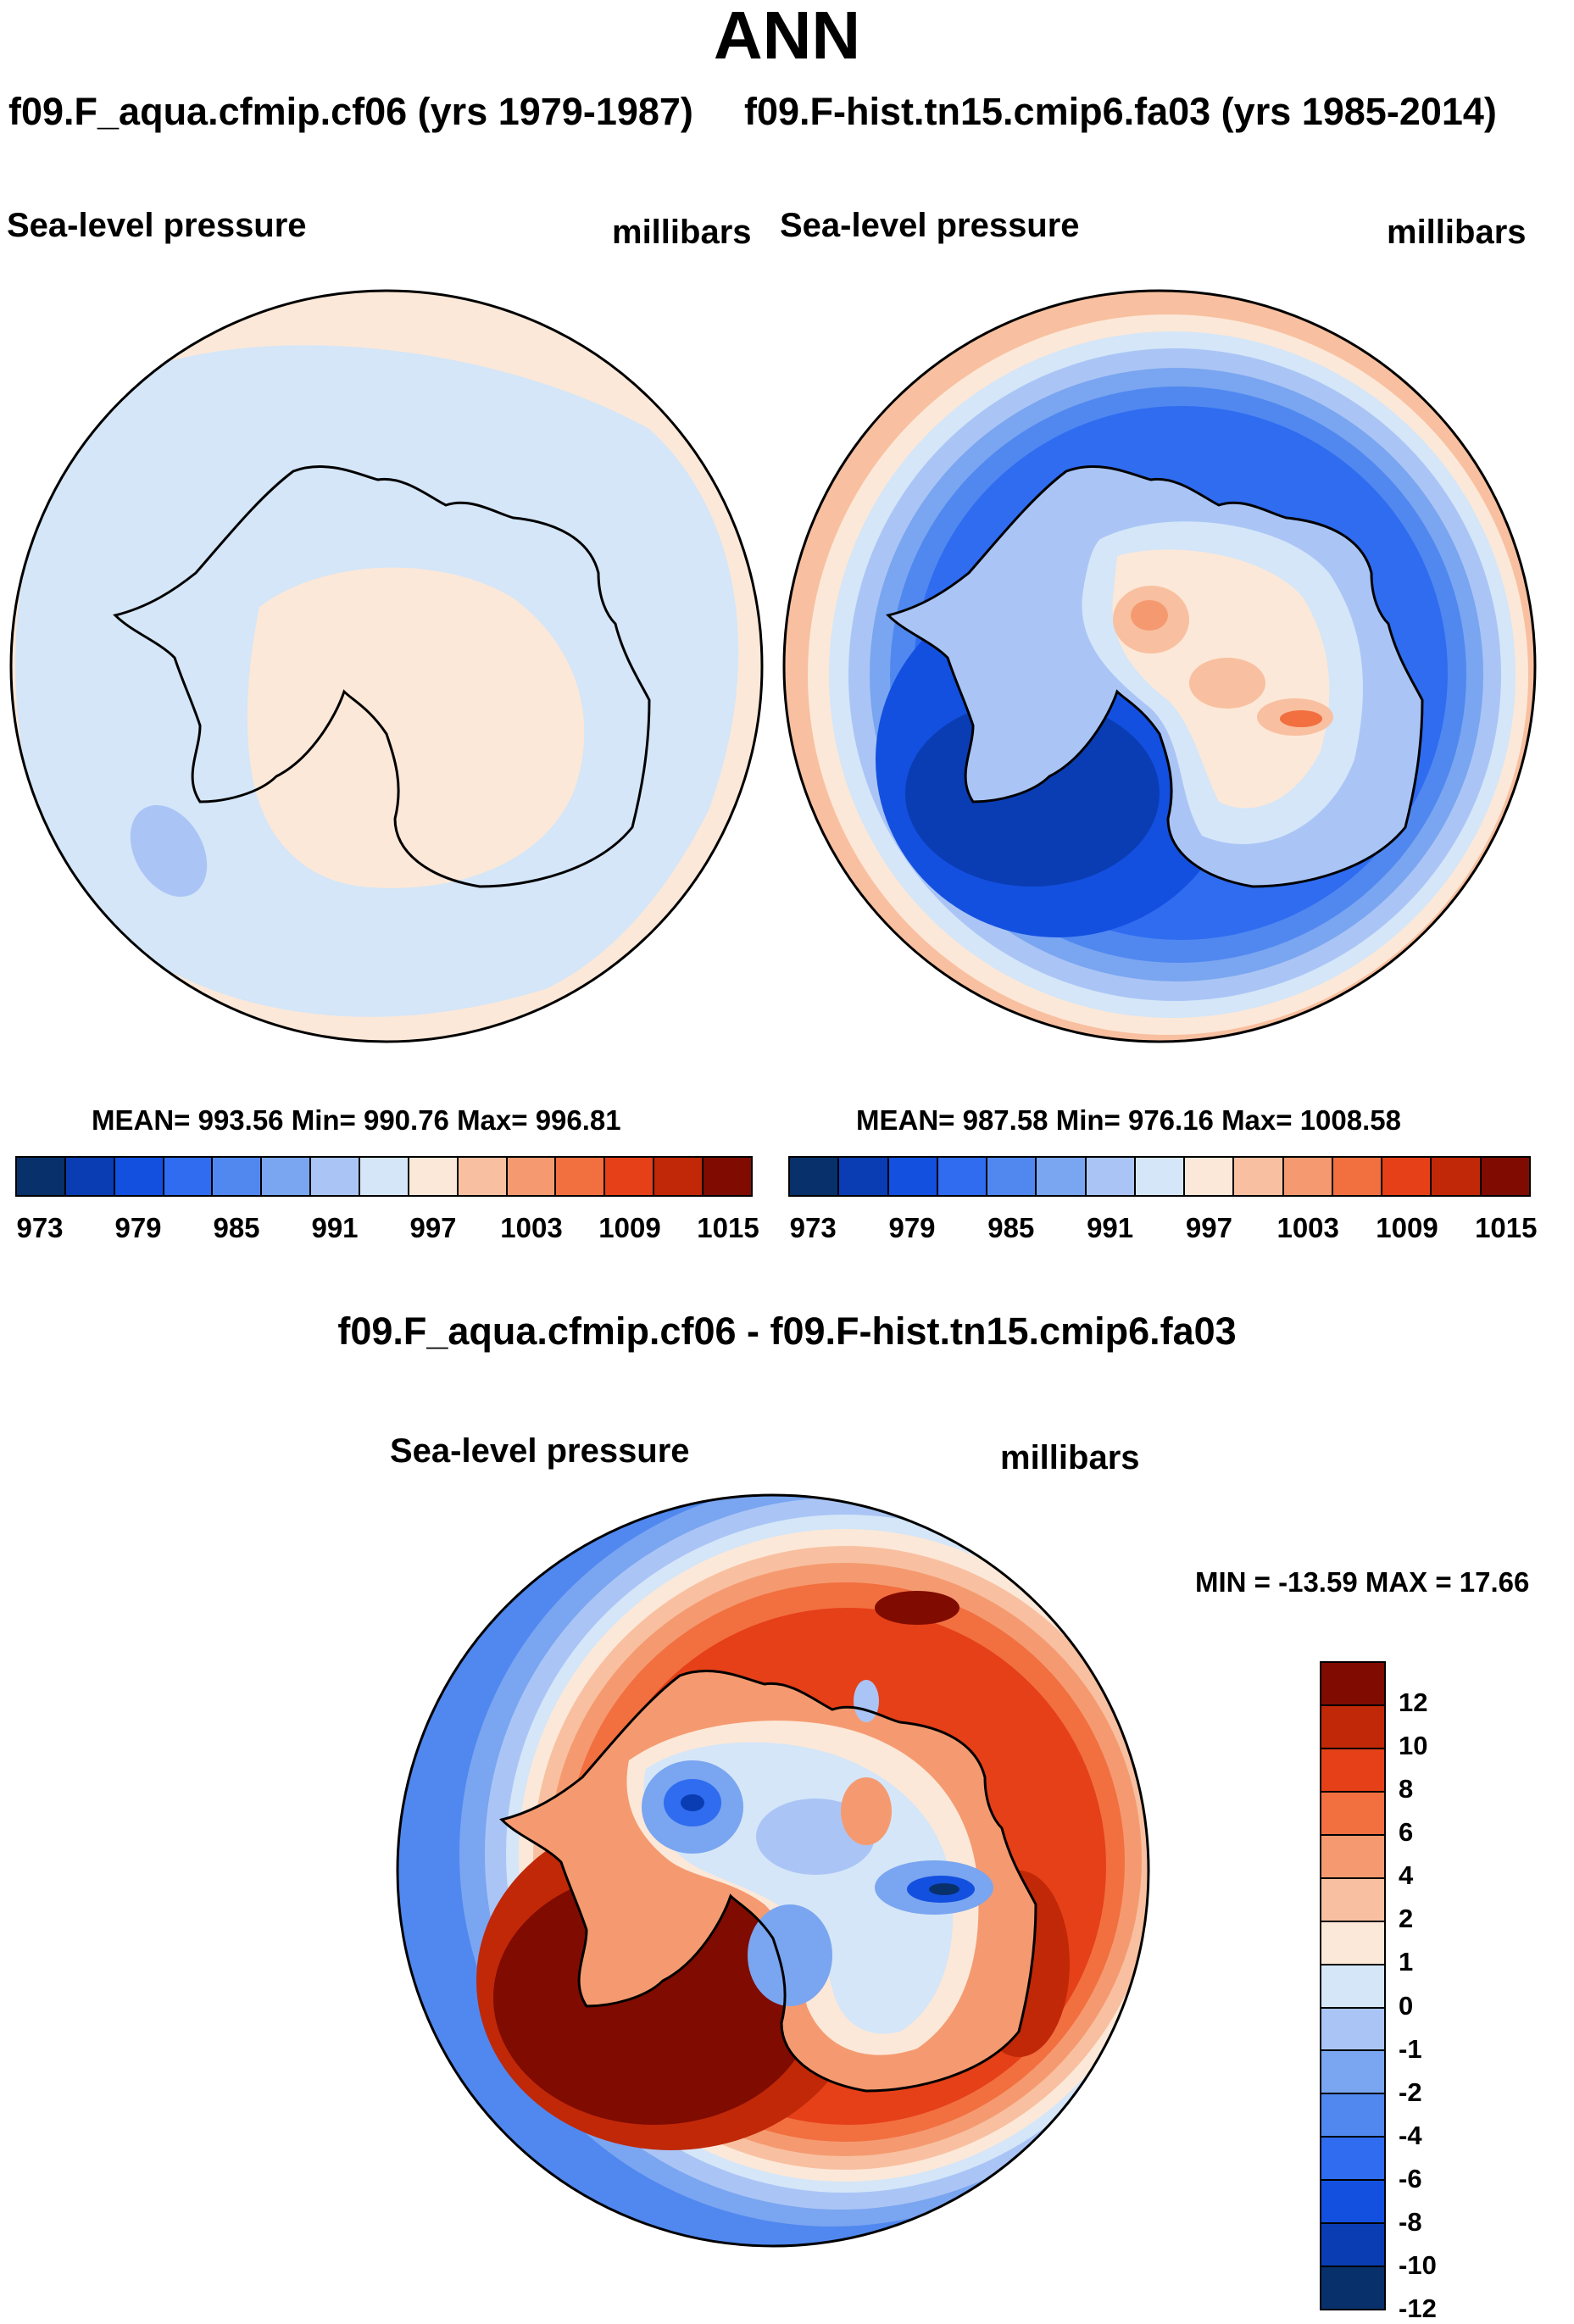  What do you see at coordinates (1011, 1227) in the screenshot?
I see `right-colorbar-tick-label: 985` at bounding box center [1011, 1227].